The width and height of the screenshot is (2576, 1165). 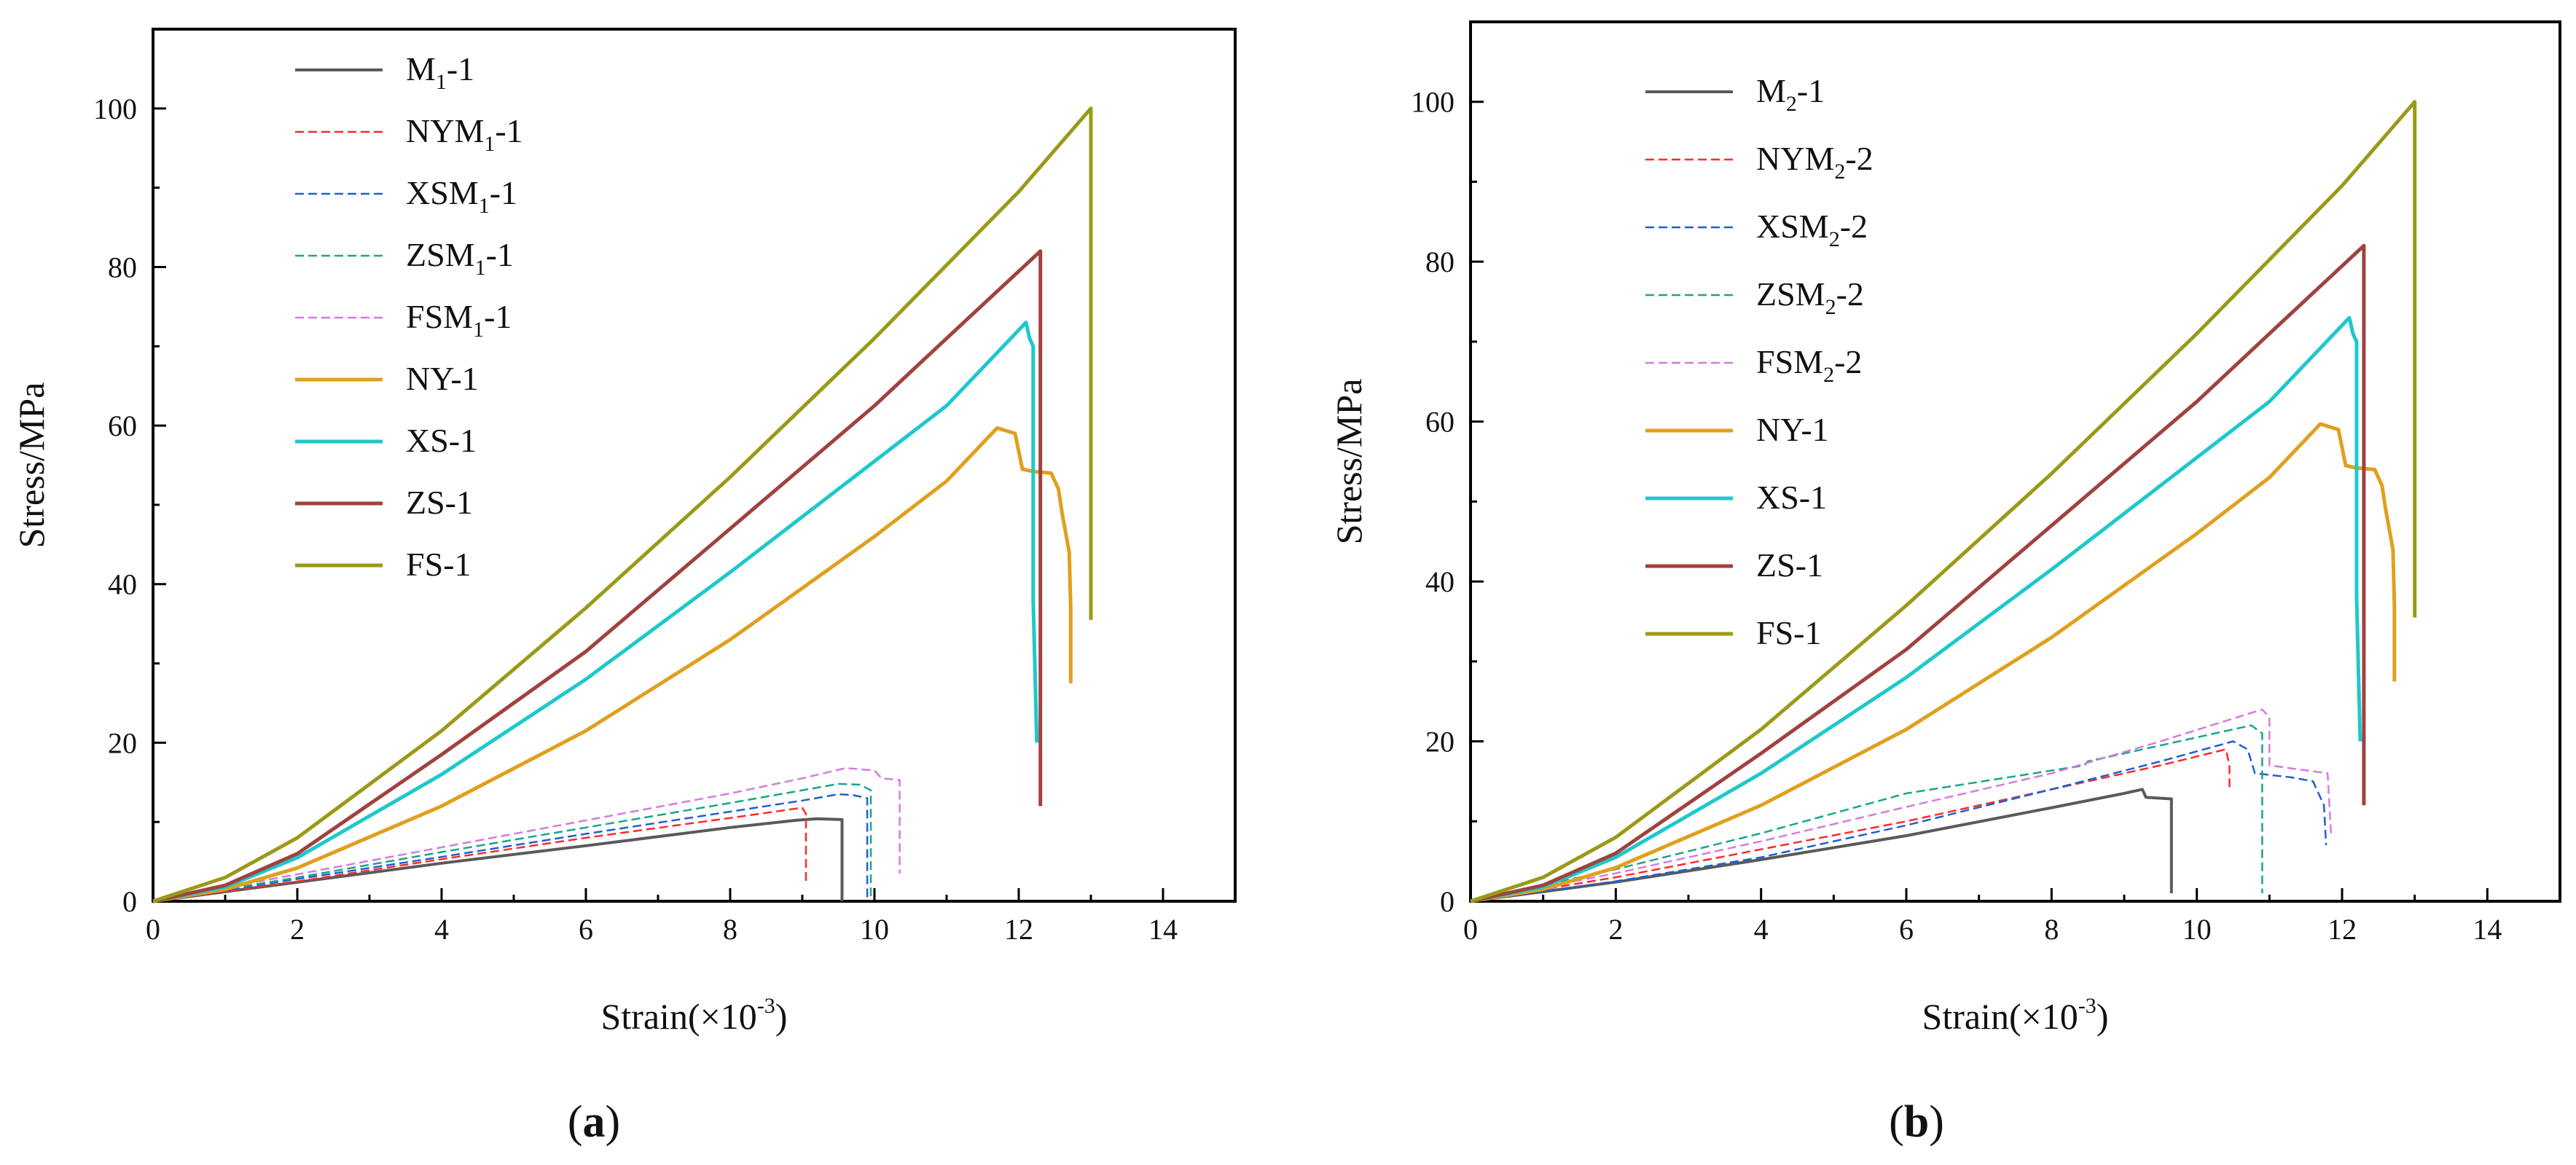 I want to click on caption-letter: b, so click(x=1916, y=1122).